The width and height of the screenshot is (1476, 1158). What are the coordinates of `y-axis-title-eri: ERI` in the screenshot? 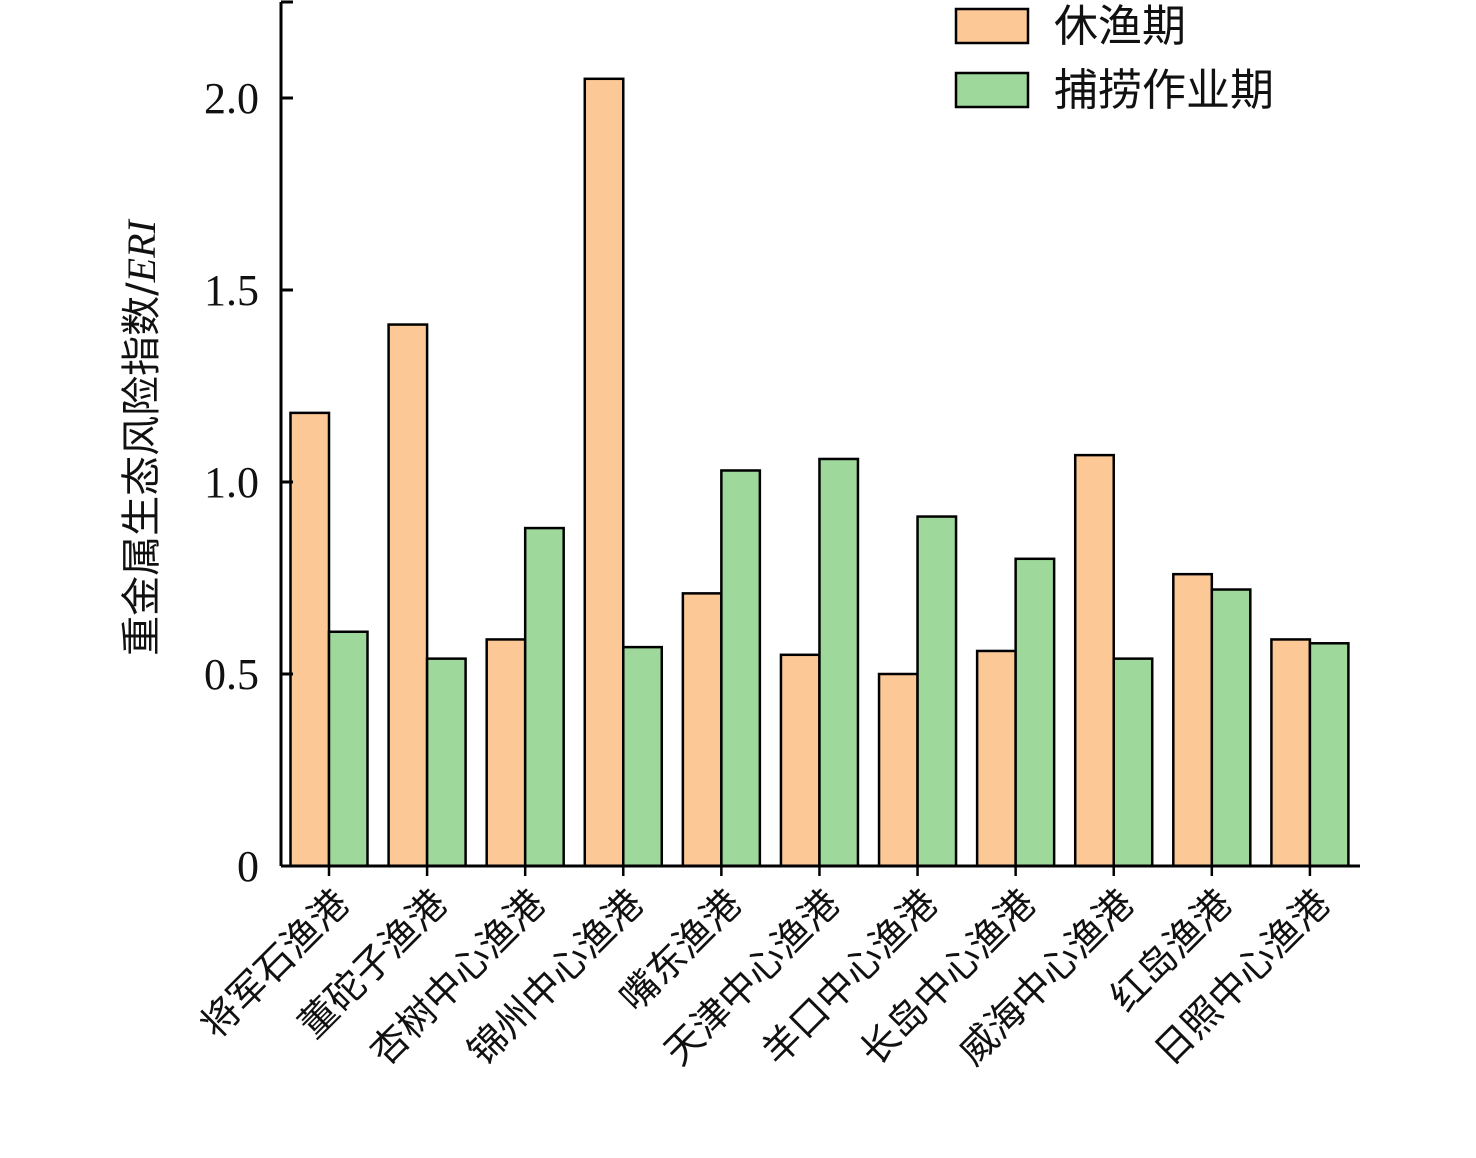 It's located at (141, 250).